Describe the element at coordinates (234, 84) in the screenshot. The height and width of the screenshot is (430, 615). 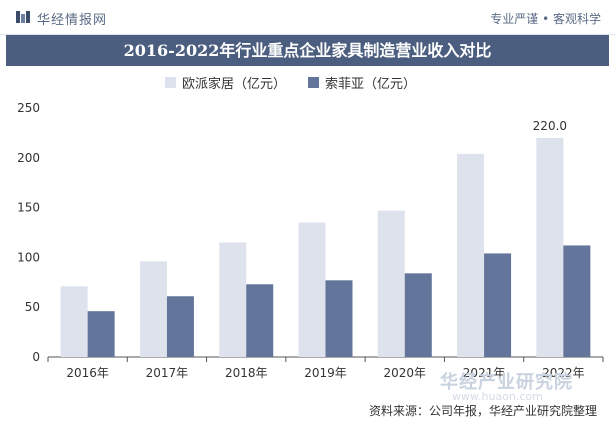
I see `legend-label-series-0: 欧派家居（亿元）` at that location.